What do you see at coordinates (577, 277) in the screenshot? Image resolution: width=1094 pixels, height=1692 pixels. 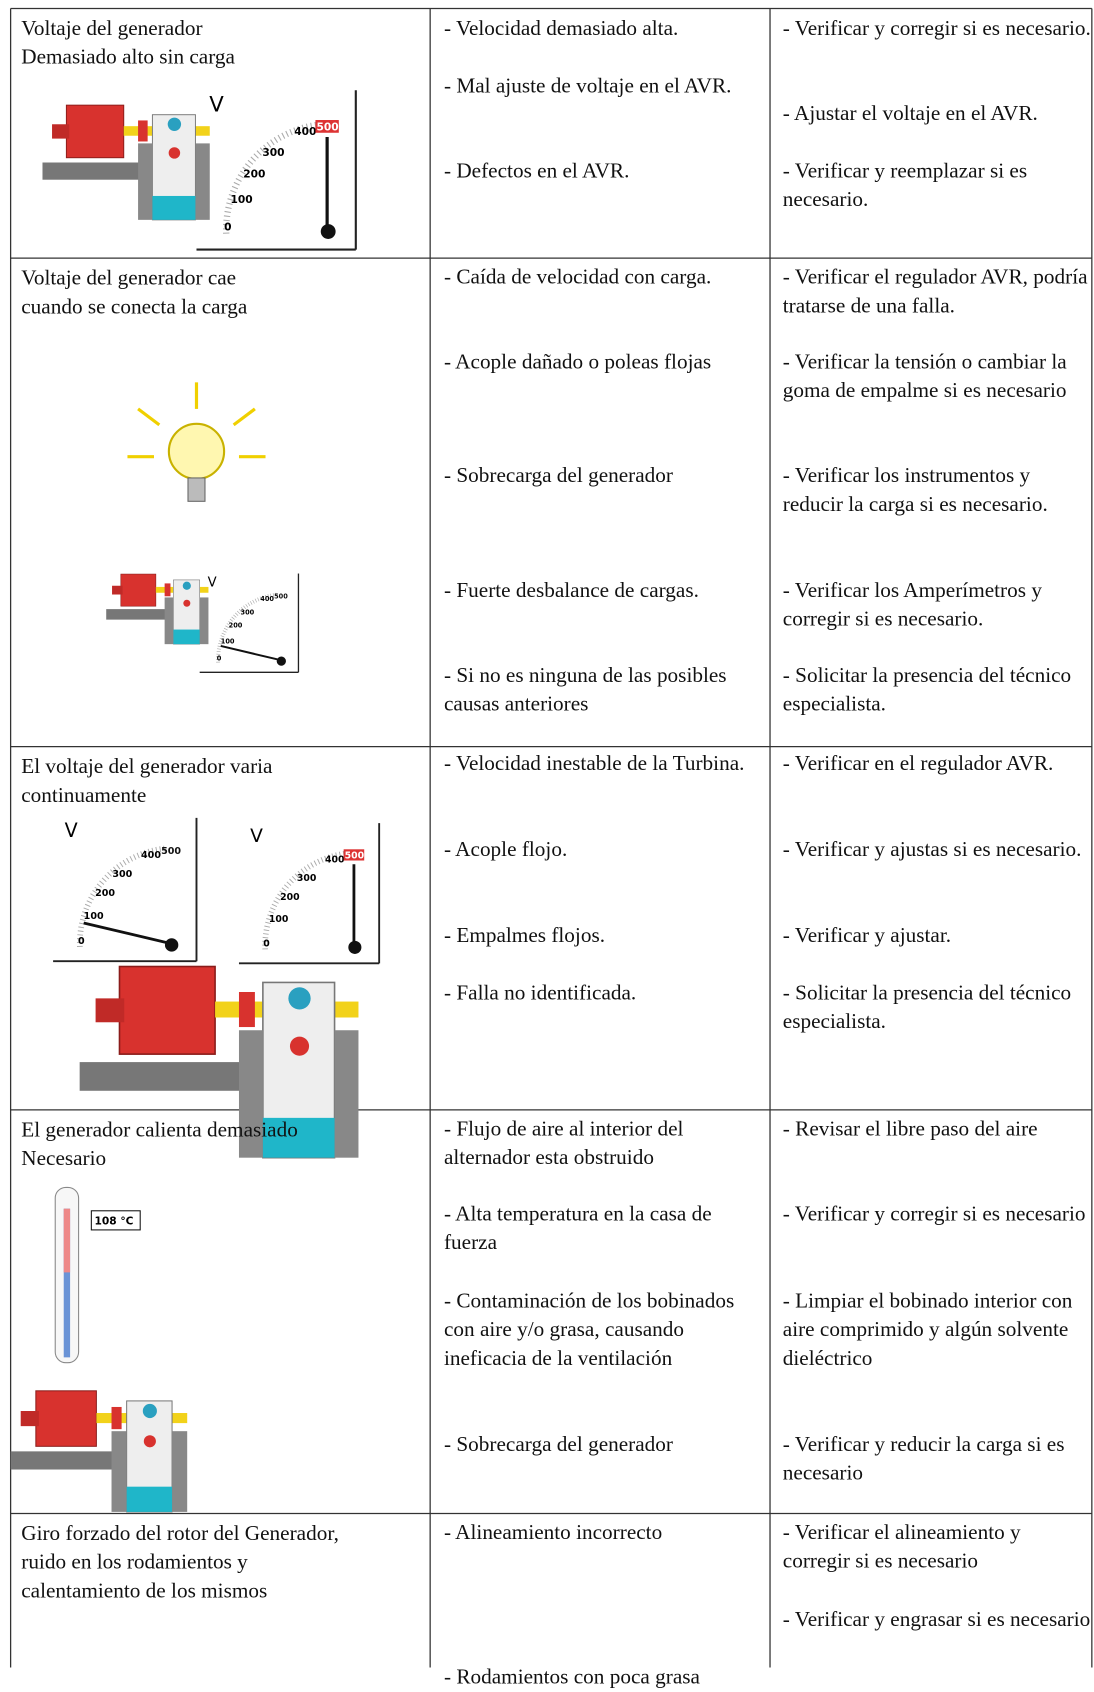 I see `cause: - Caída de velocidad con carga.` at bounding box center [577, 277].